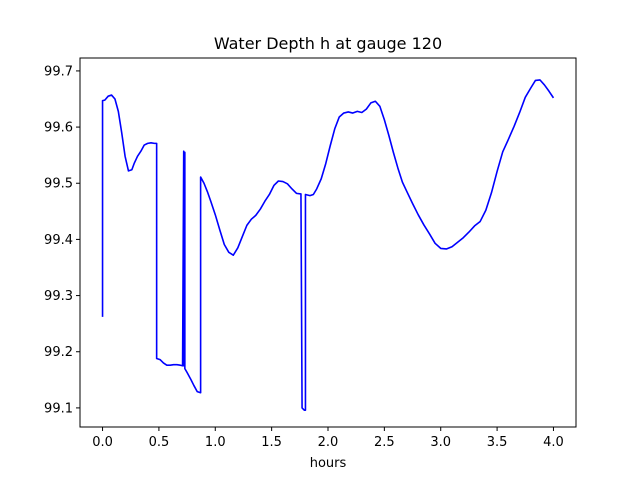 This screenshot has width=640, height=484. I want to click on x-tick-label: 1.5, so click(271, 442).